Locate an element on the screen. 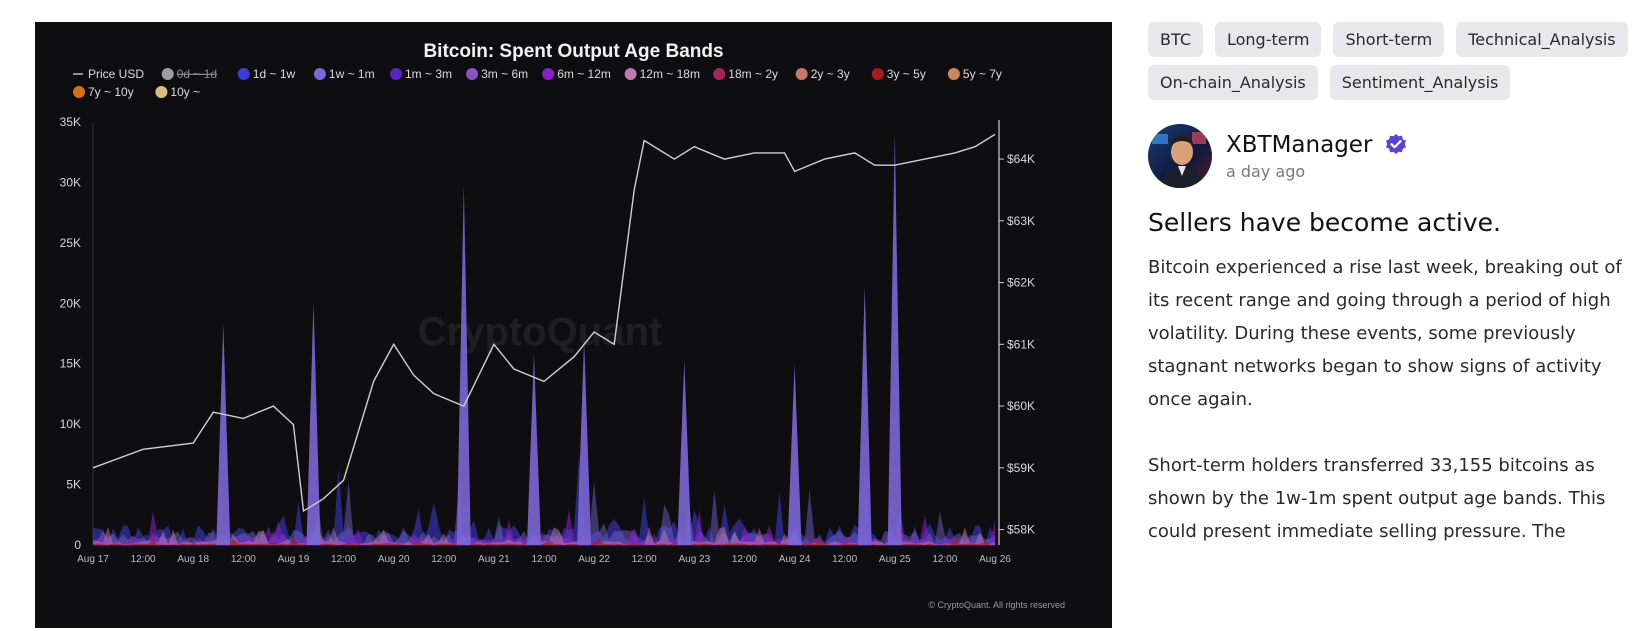 The width and height of the screenshot is (1641, 631). post-timestamp: a day ago is located at coordinates (1266, 171).